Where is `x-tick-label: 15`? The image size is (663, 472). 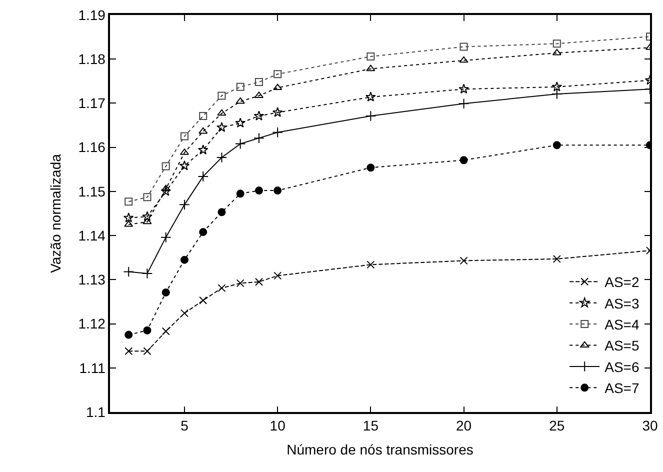 x-tick-label: 15 is located at coordinates (370, 426).